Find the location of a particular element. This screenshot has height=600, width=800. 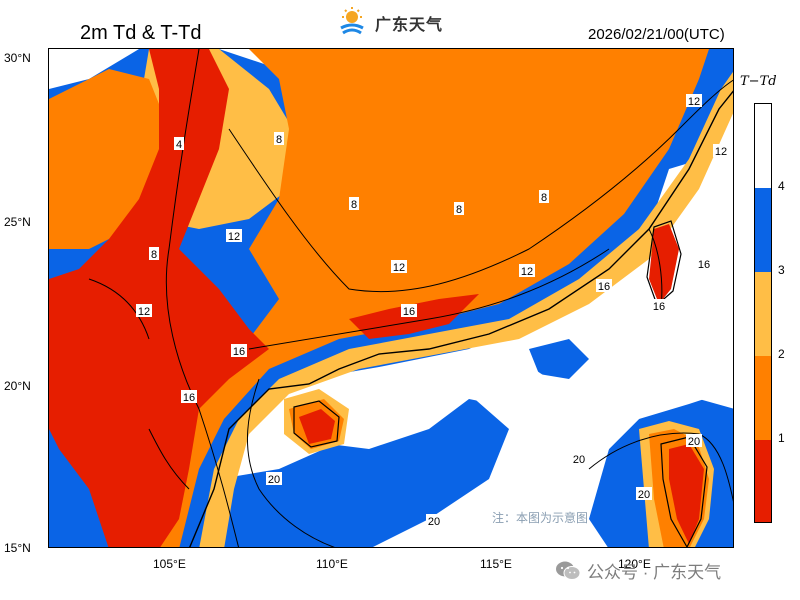

lon-label-105: 105°E is located at coordinates (169, 564).